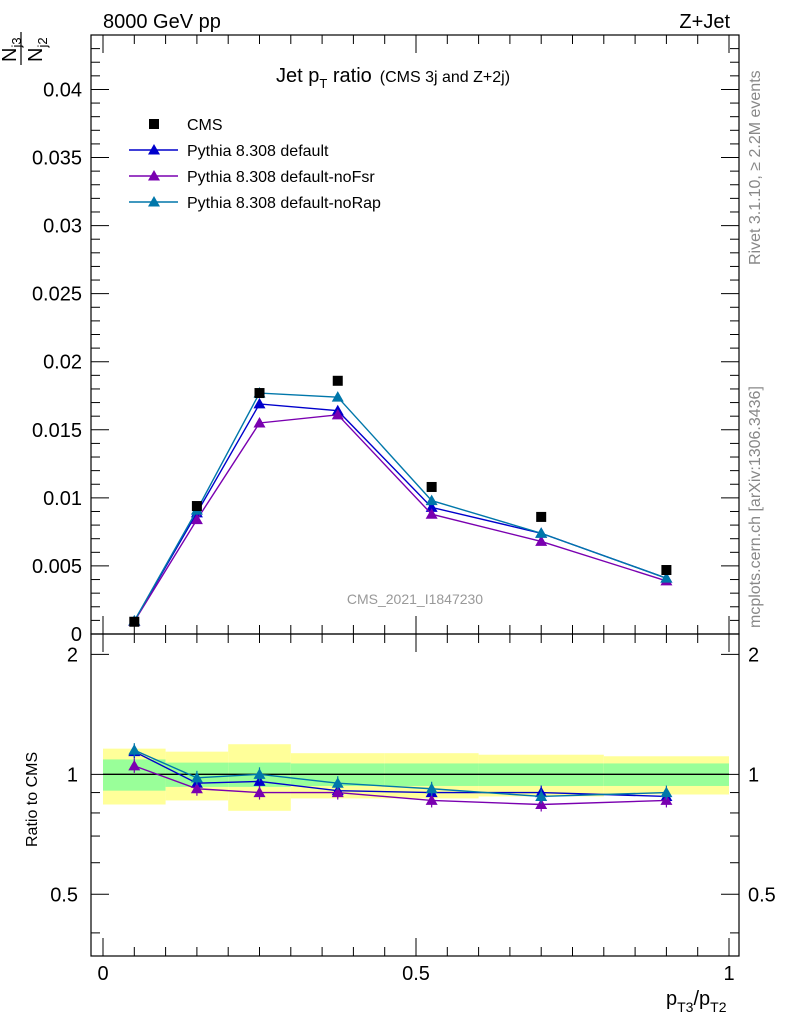 Image resolution: width=786 pixels, height=1024 pixels. I want to click on y-tick-label: 0.025, so click(57, 295).